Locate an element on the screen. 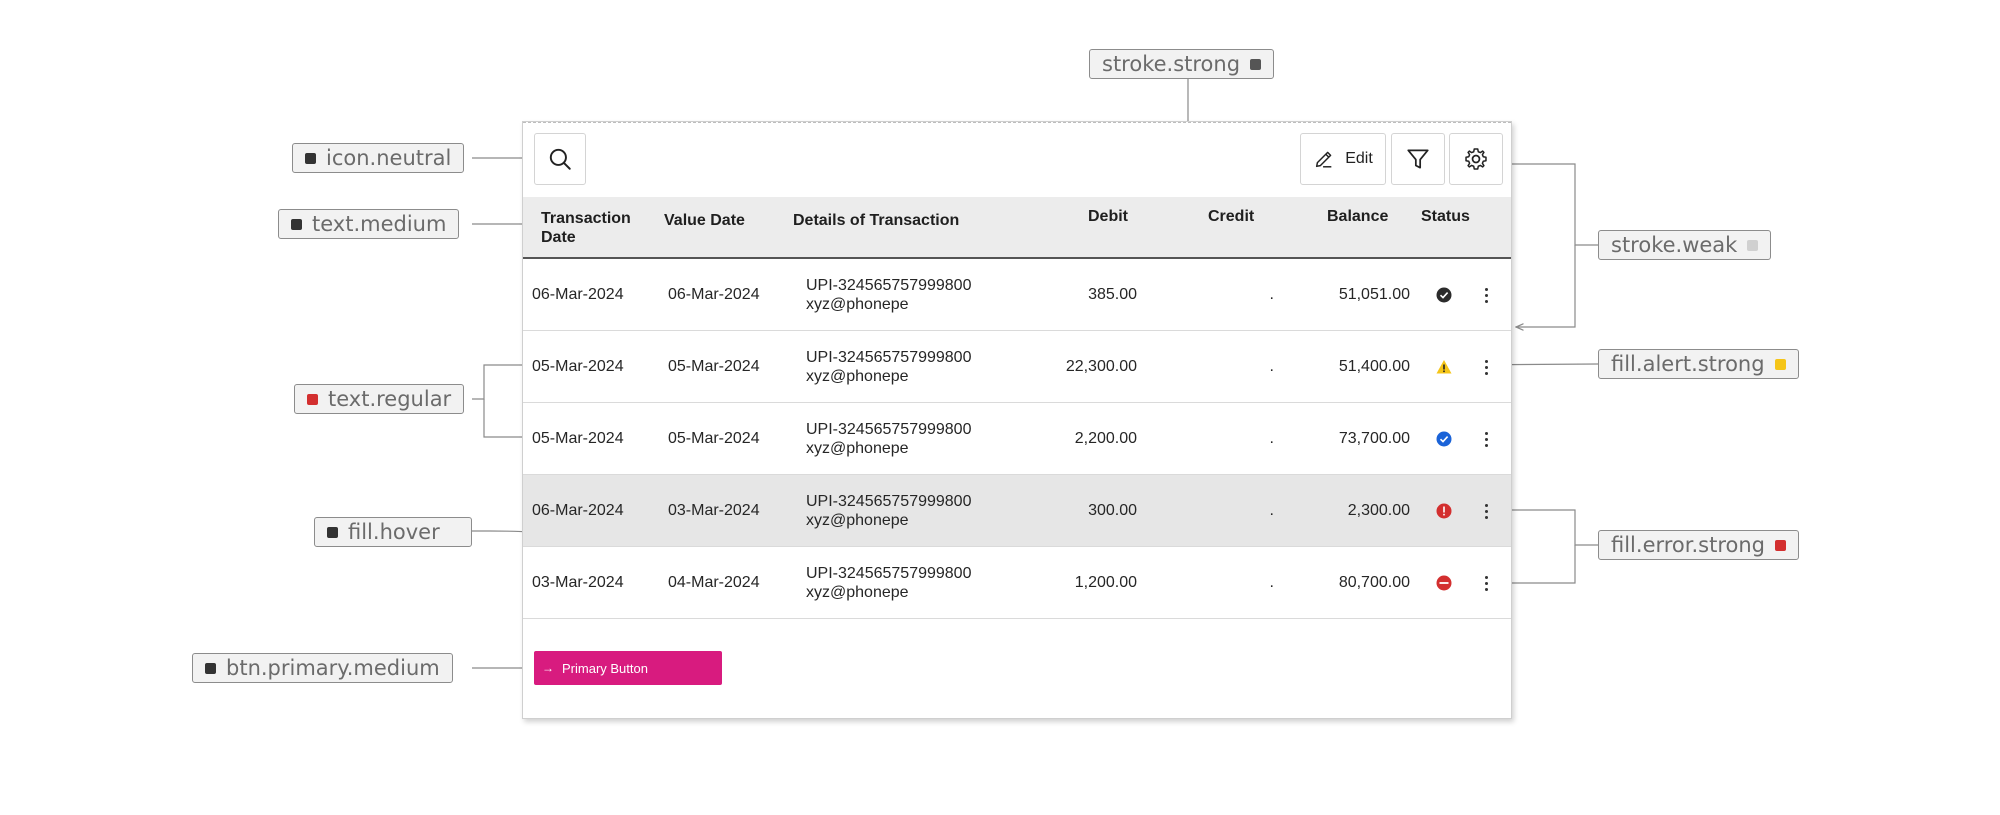  annotation-label: text.regular is located at coordinates (390, 399).